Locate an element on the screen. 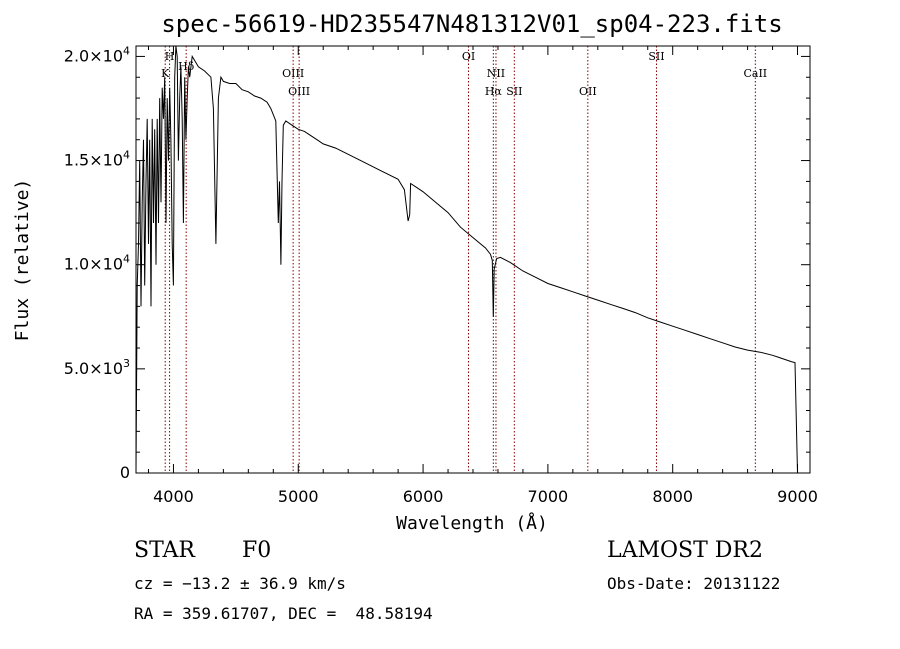  line-marker-label: CaII is located at coordinates (755, 73).